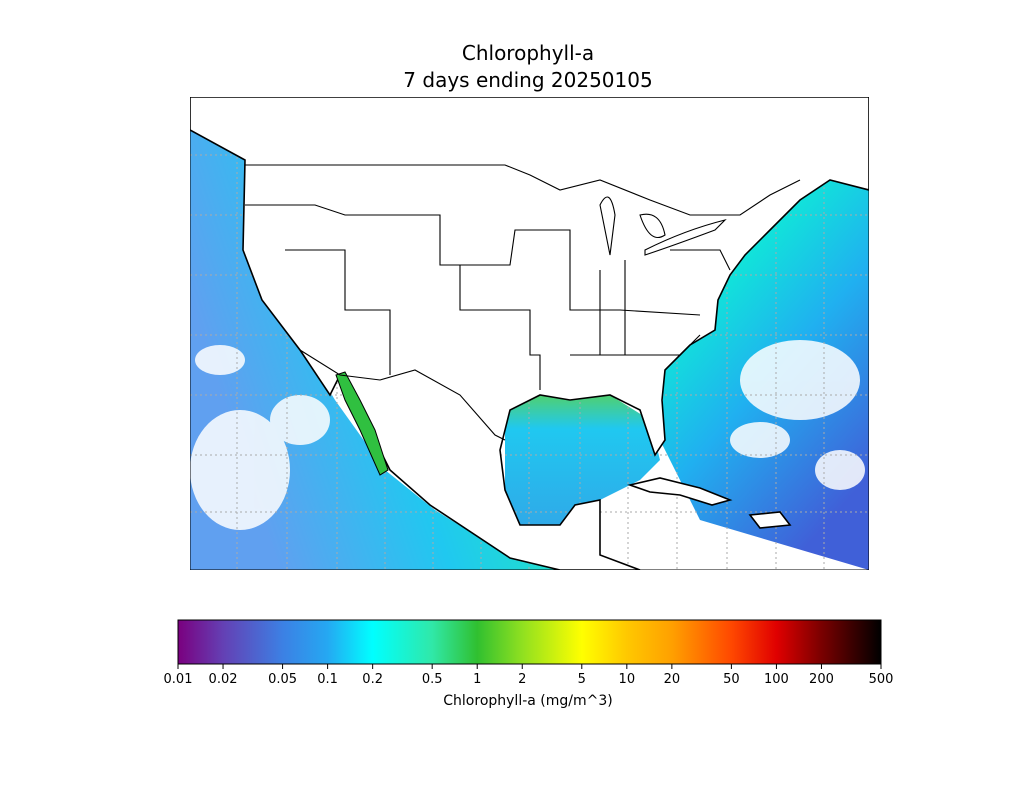 This screenshot has height=804, width=1031. Describe the element at coordinates (582, 679) in the screenshot. I see `colorbar-tick-label: 5` at that location.